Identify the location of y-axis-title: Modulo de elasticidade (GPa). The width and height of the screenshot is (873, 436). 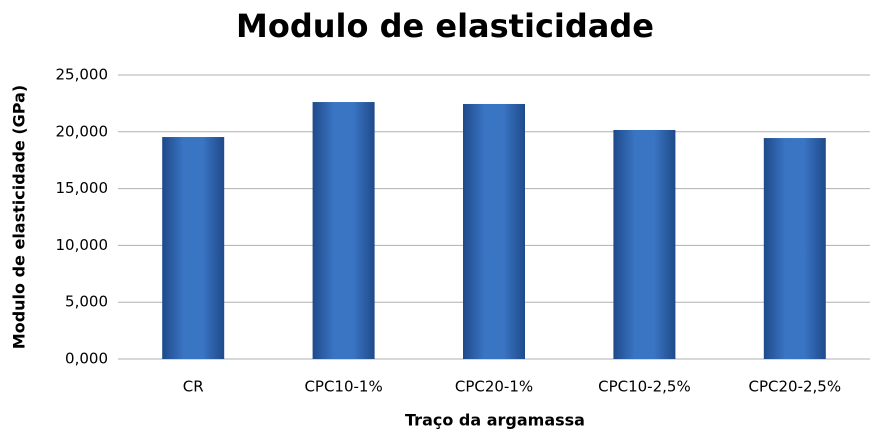
(19, 217).